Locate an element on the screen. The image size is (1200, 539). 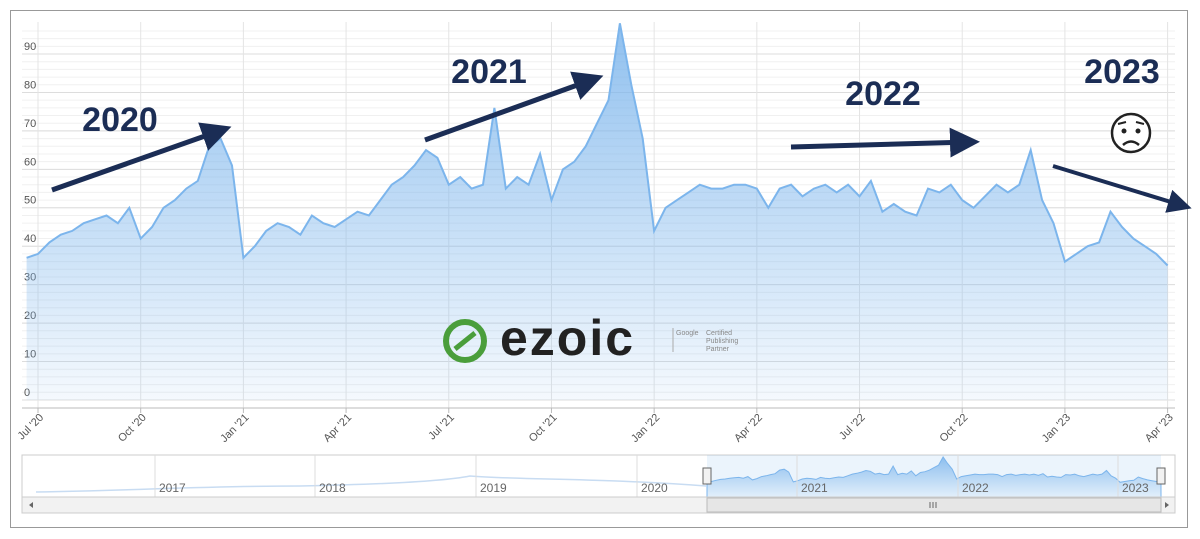
logo-slash is located at coordinates (465, 341).